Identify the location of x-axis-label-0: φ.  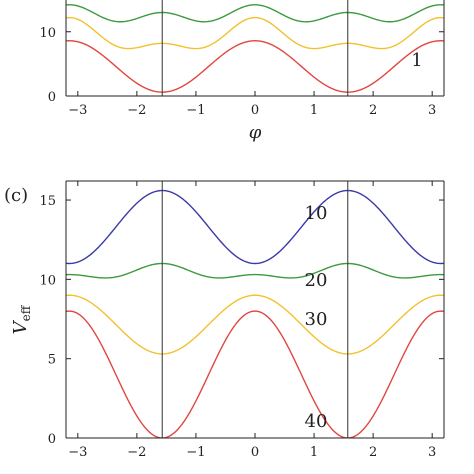
(255, 132).